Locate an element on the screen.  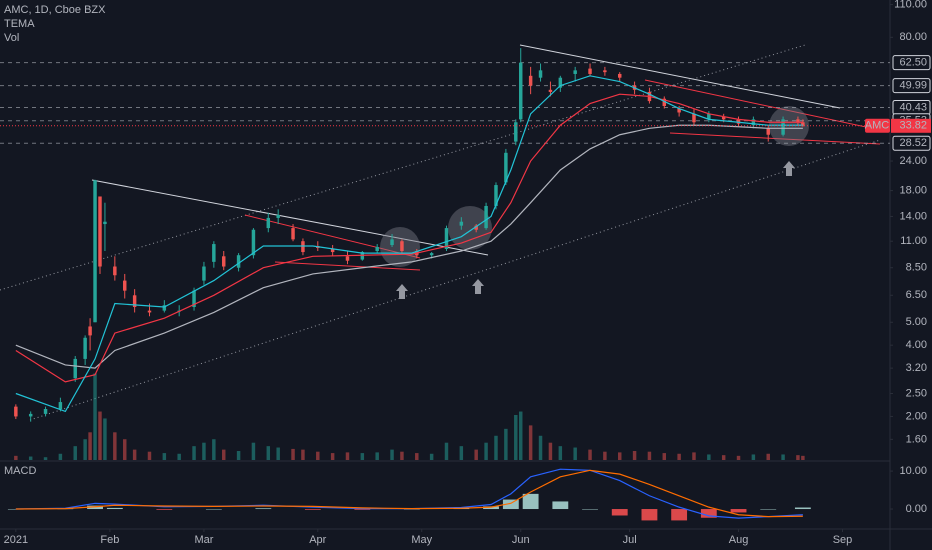
y-tick-label: 24.00 is located at coordinates (913, 161).